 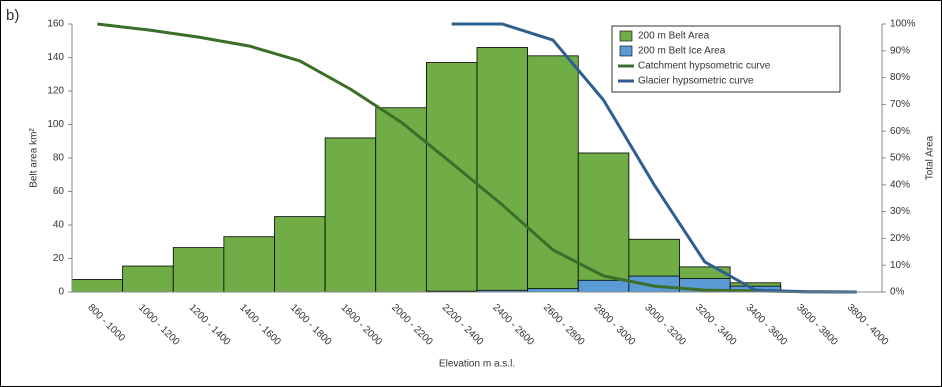 What do you see at coordinates (55, 91) in the screenshot?
I see `y-tick-label: 120` at bounding box center [55, 91].